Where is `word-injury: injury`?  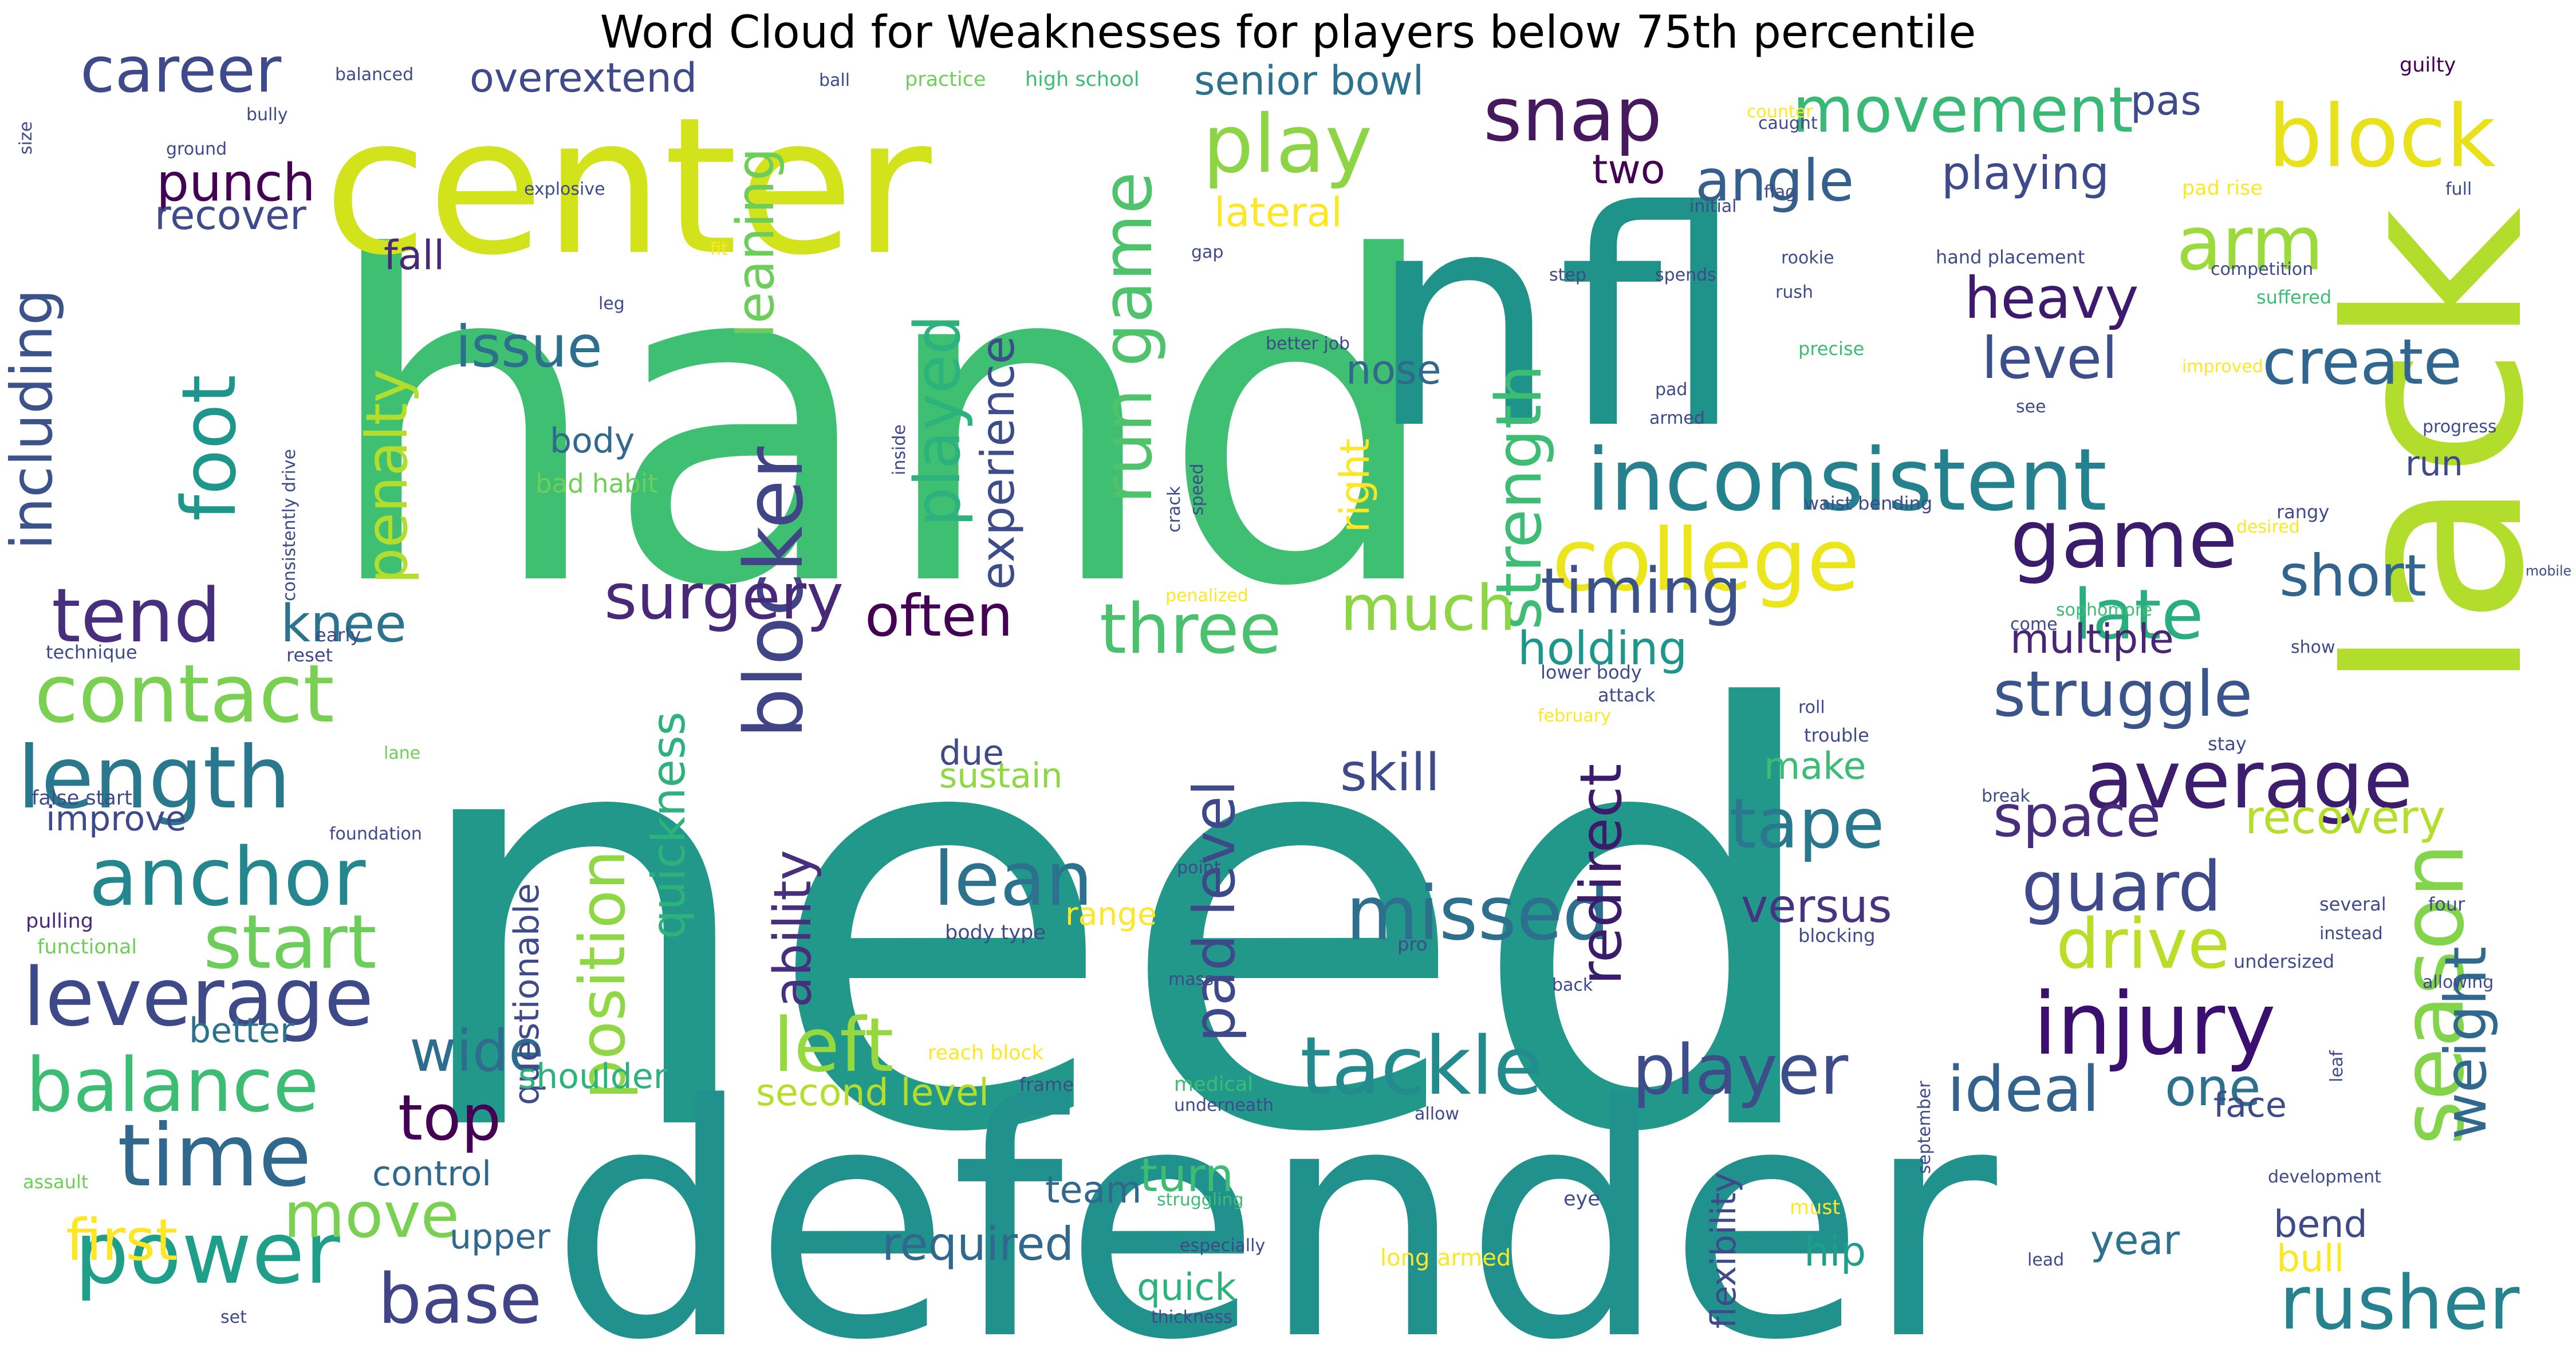
word-injury: injury is located at coordinates (2154, 1024).